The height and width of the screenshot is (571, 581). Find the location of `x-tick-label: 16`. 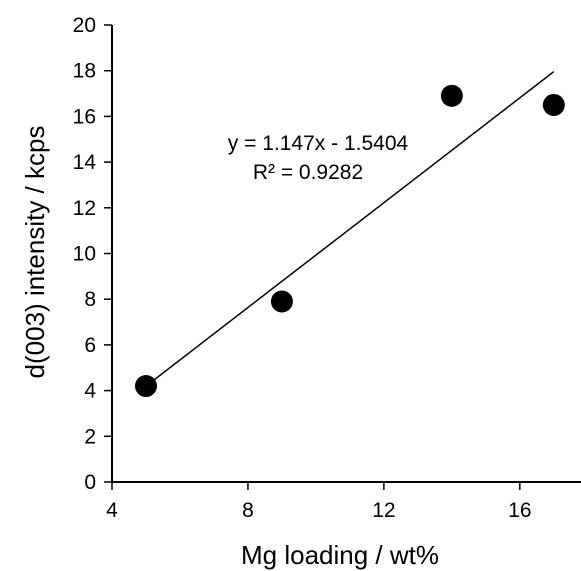

x-tick-label: 16 is located at coordinates (519, 510).